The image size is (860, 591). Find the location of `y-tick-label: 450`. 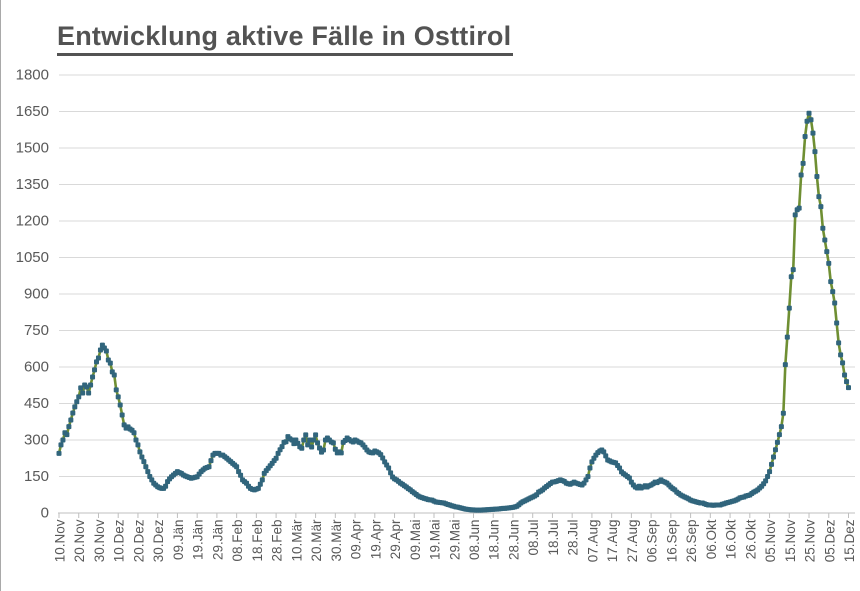

y-tick-label: 450 is located at coordinates (36, 403).